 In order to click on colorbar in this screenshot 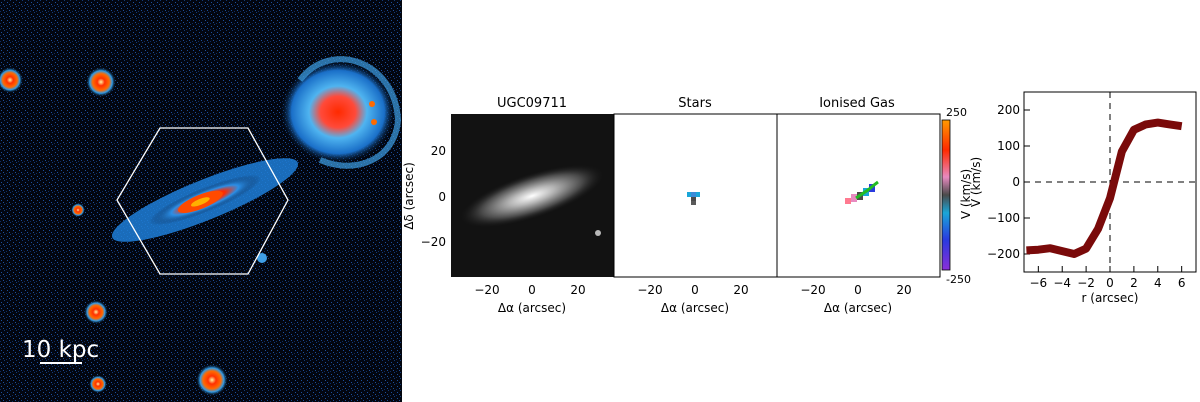, I will do `click(946, 195)`.